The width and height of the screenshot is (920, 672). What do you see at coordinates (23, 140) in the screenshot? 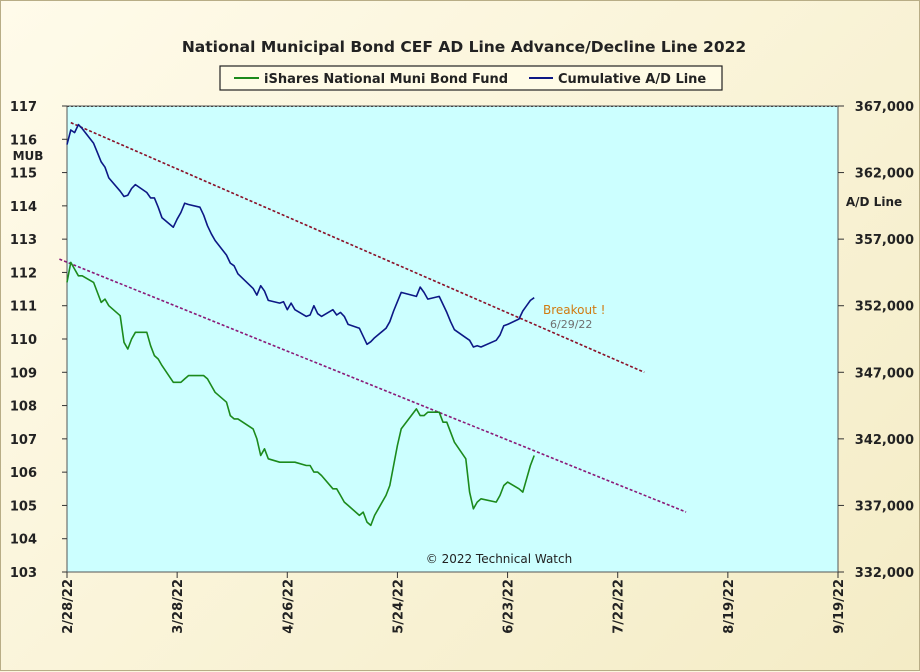
I see `left-tick-label: 116` at bounding box center [23, 140].